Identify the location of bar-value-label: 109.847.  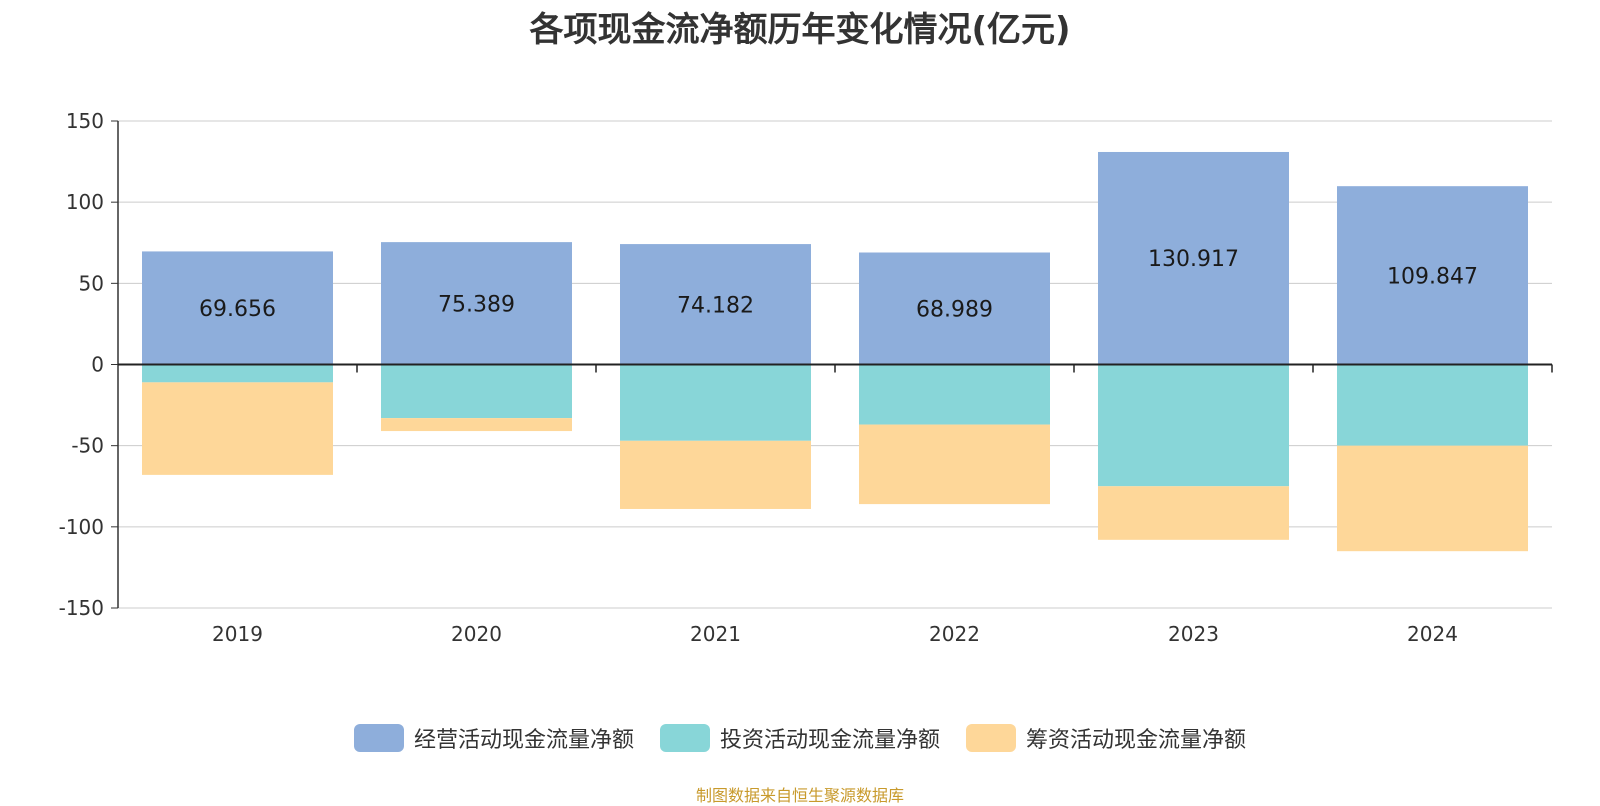
(1432, 276).